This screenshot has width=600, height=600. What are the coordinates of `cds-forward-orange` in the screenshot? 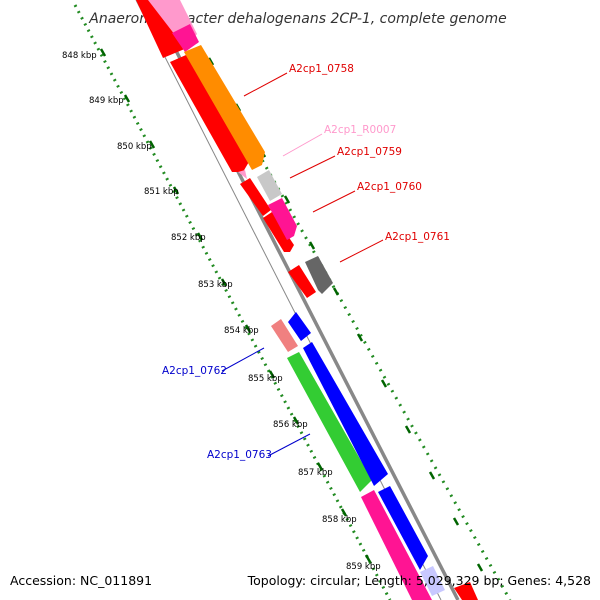 It's located at (224, 107).